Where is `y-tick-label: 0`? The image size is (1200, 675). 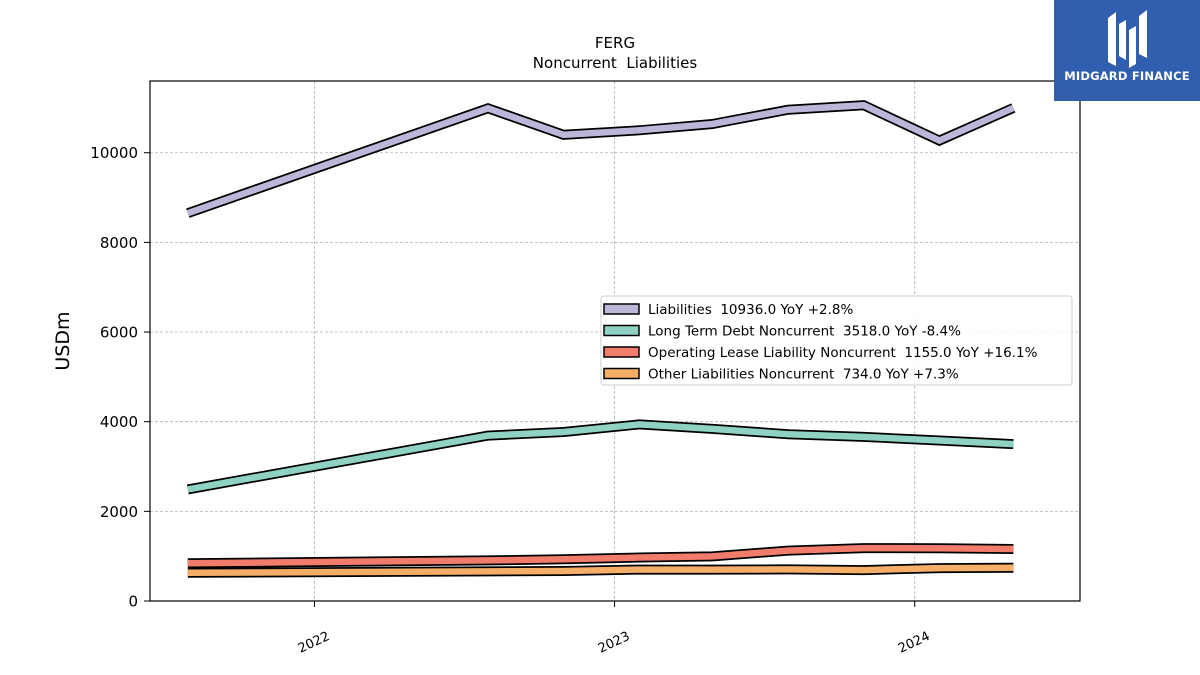
y-tick-label: 0 is located at coordinates (133, 602).